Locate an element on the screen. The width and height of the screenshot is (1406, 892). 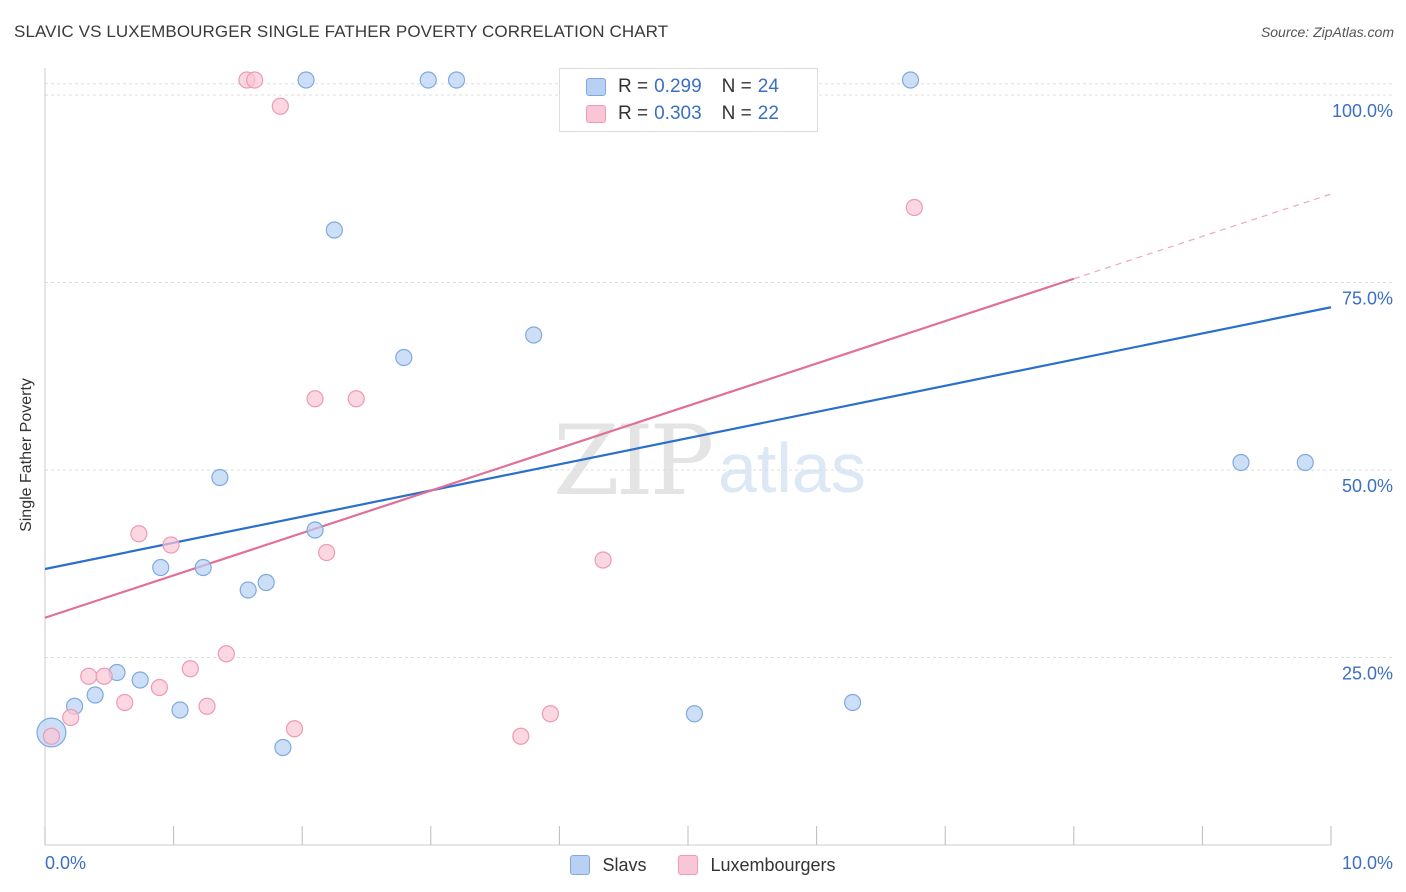
luxembourgers-n-label: N = is located at coordinates (736, 113).